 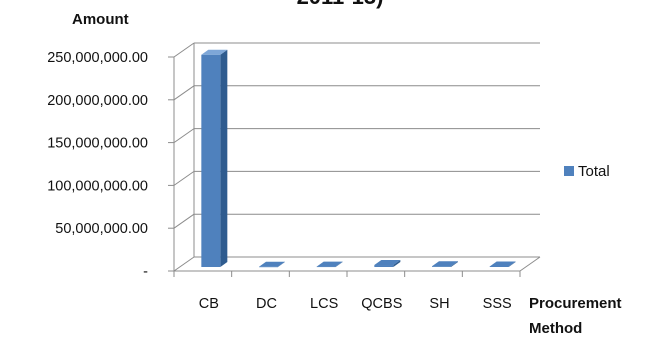 What do you see at coordinates (575, 303) in the screenshot?
I see `x-axis-title-line-1: Procurement` at bounding box center [575, 303].